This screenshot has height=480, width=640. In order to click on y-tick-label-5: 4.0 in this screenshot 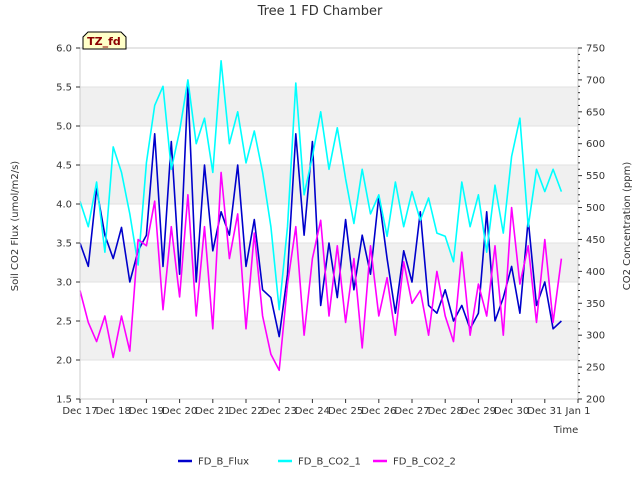, I will do `click(64, 205)`.